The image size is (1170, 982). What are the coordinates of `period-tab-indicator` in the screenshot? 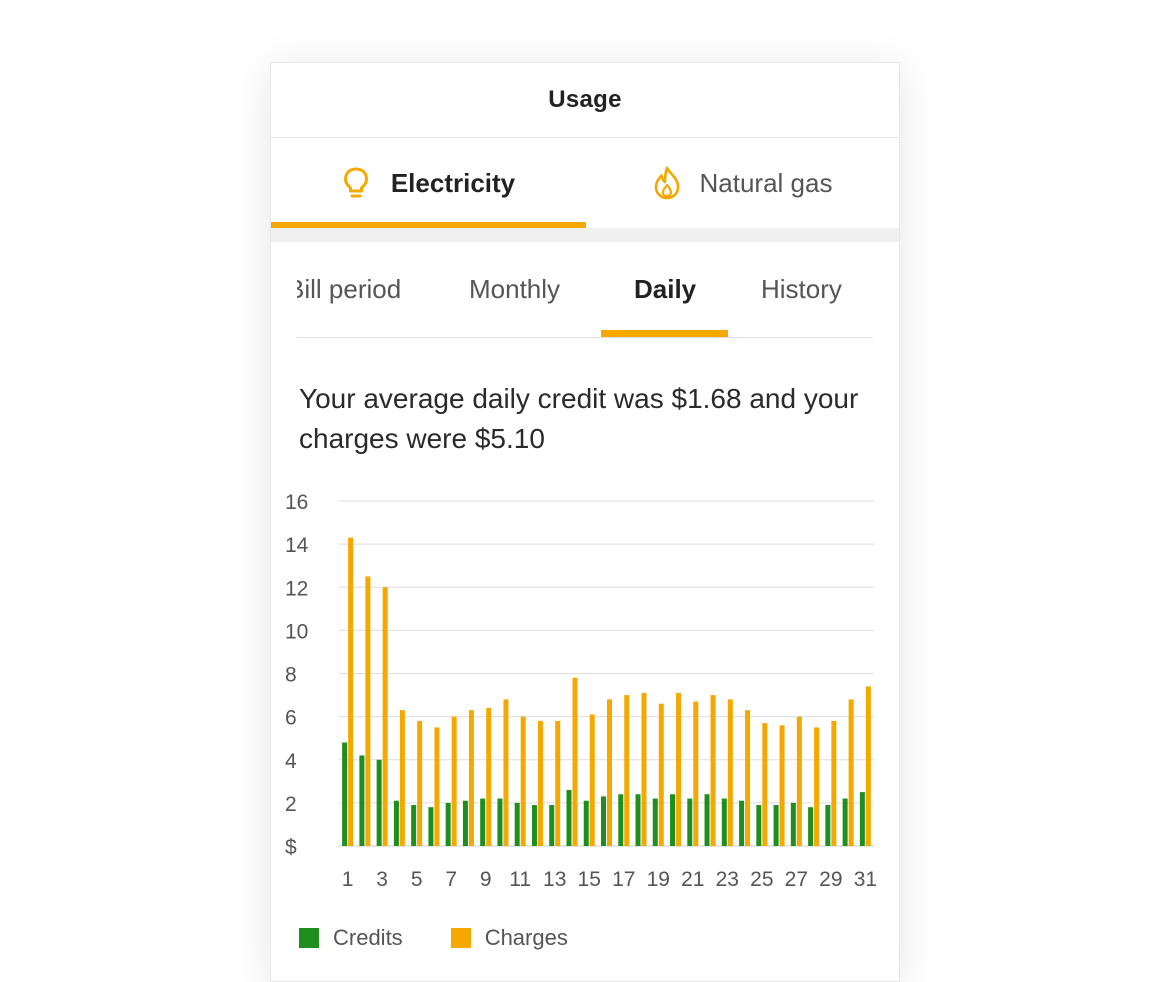 It's located at (664, 333).